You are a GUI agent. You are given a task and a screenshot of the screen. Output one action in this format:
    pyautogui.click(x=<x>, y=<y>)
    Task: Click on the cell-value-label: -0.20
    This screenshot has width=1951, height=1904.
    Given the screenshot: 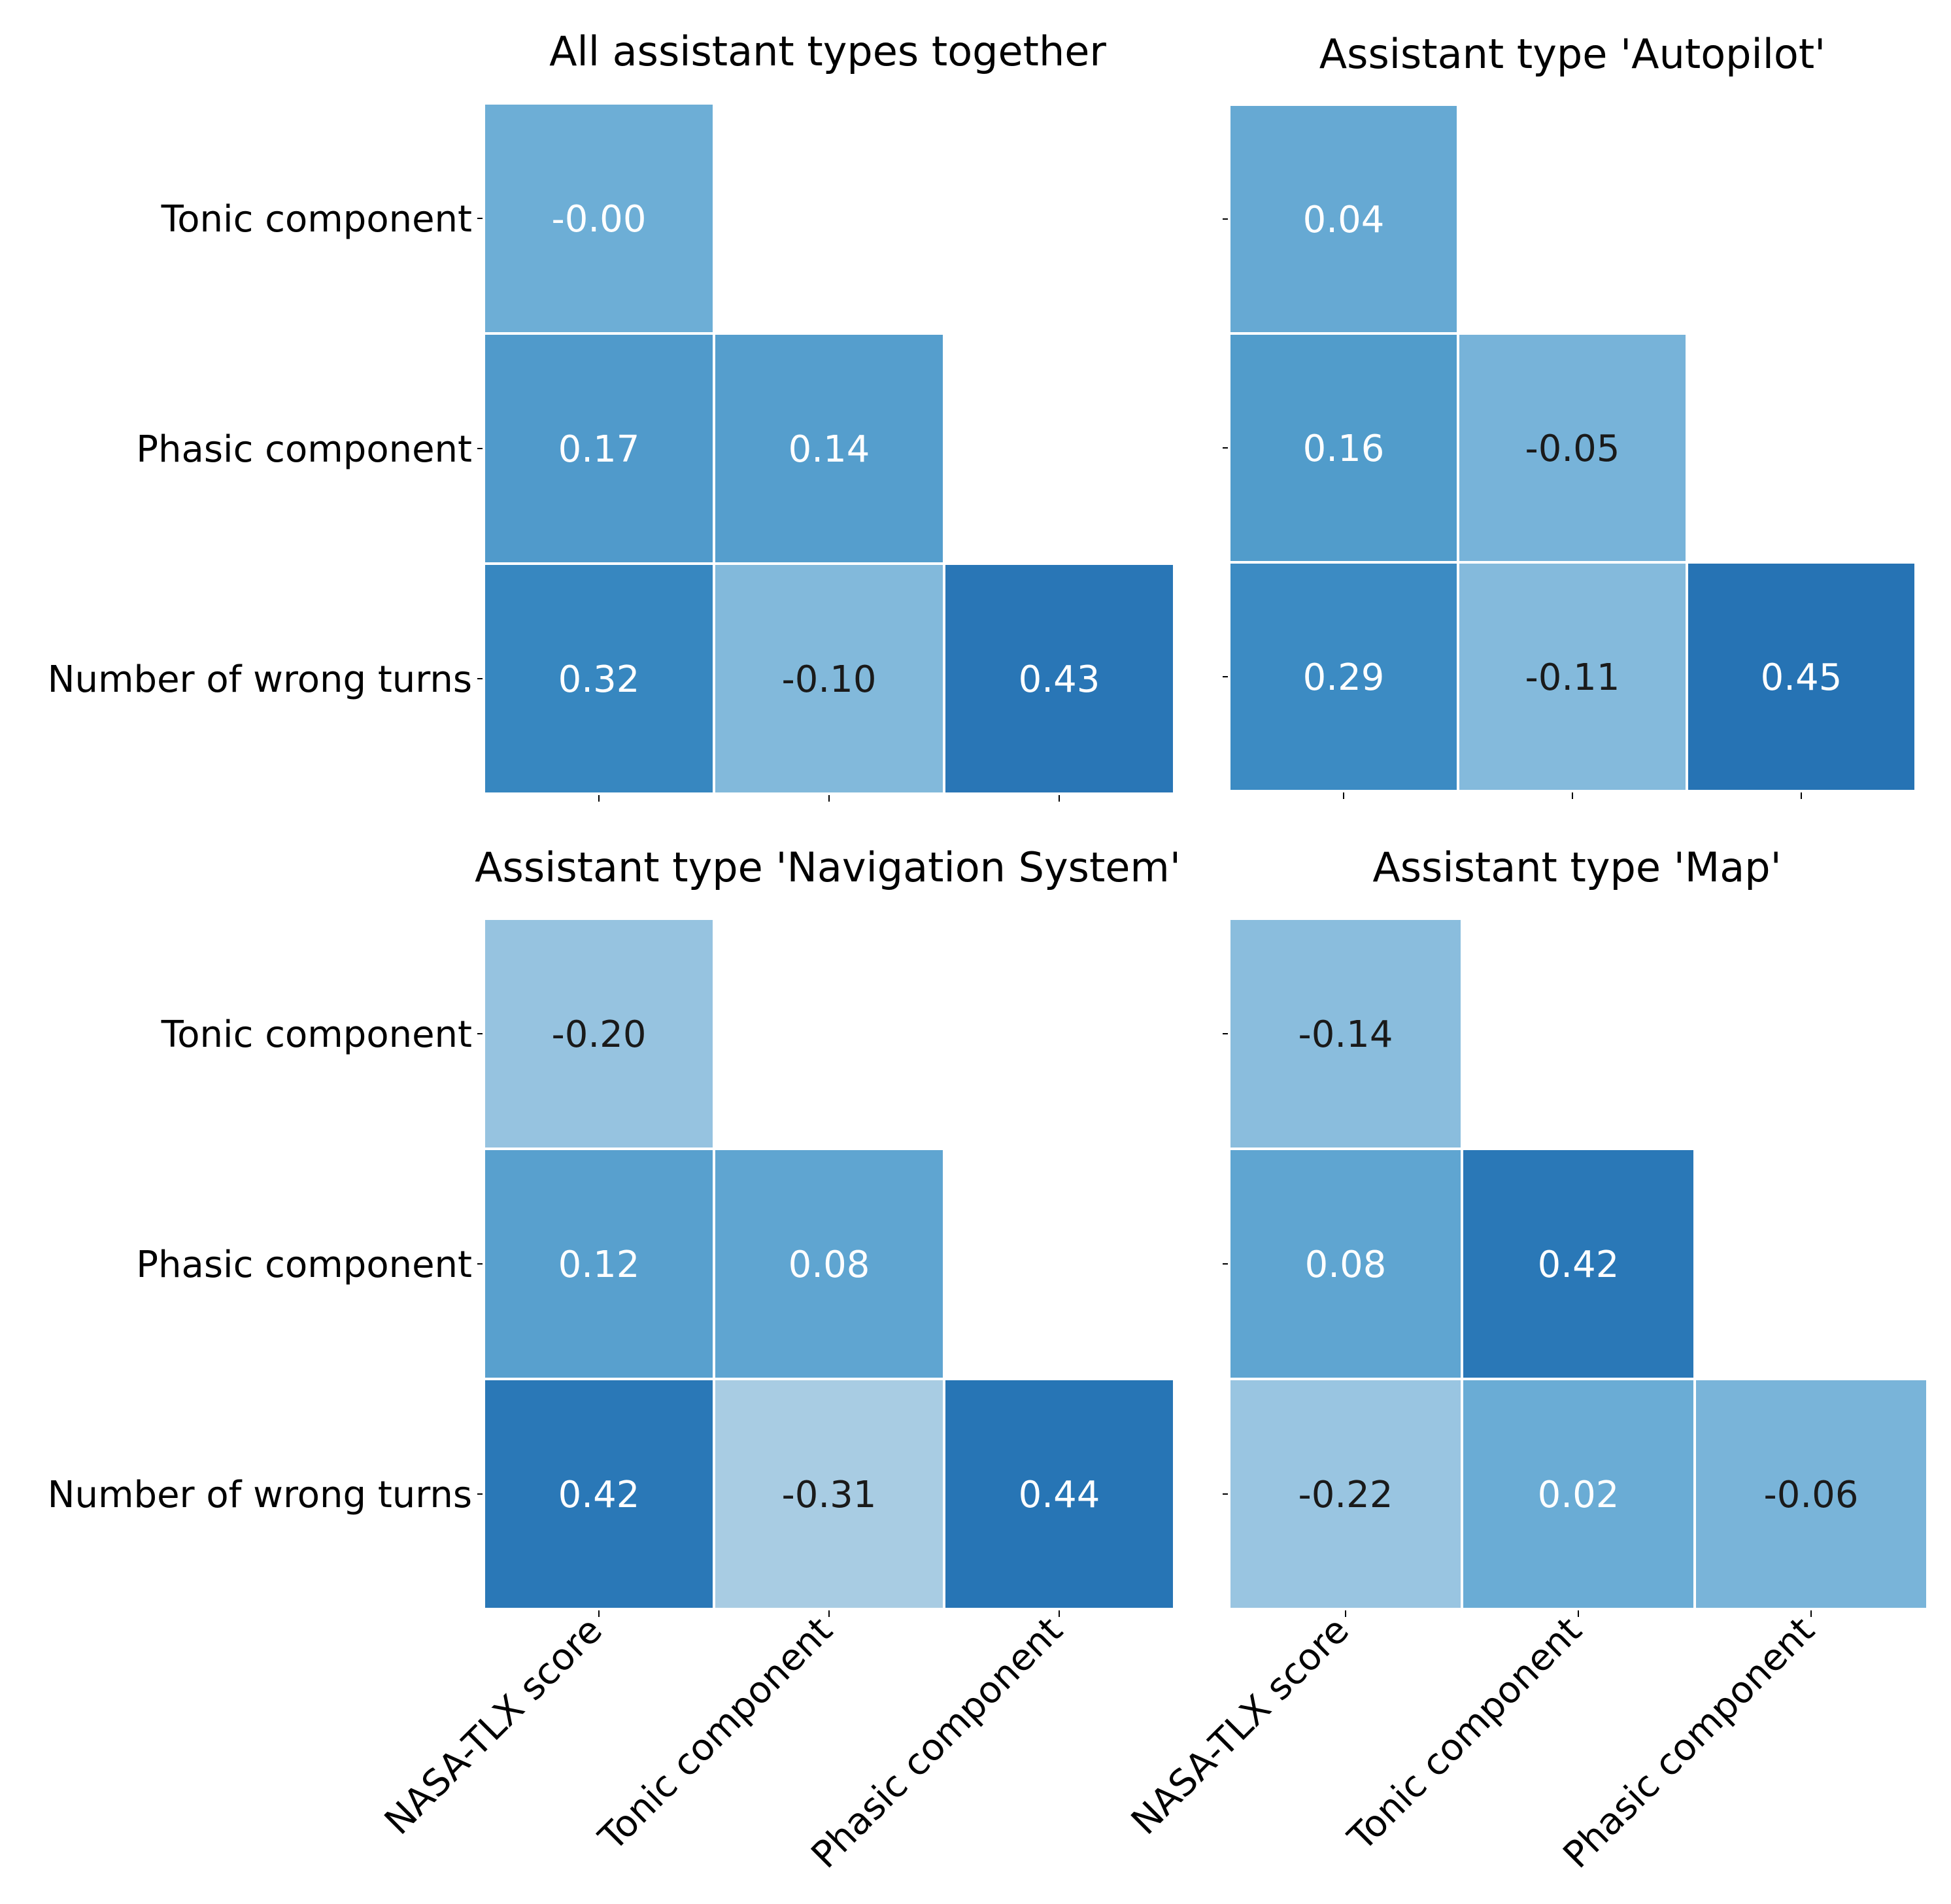 What is the action you would take?
    pyautogui.click(x=599, y=1034)
    